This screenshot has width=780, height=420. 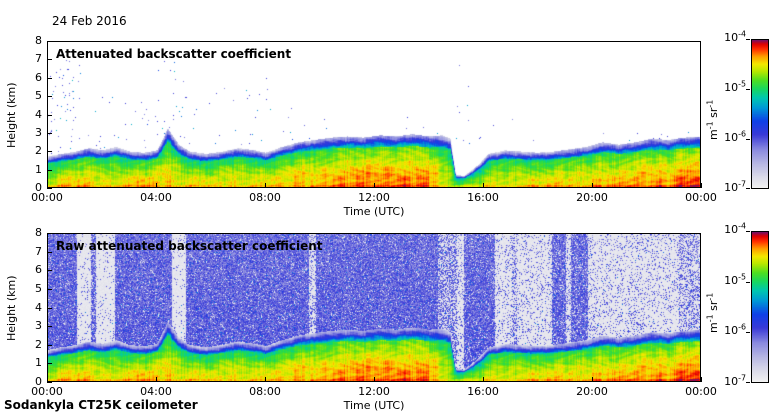 What do you see at coordinates (712, 312) in the screenshot?
I see `colorbar-unit-label-1: m-1 sr-1` at bounding box center [712, 312].